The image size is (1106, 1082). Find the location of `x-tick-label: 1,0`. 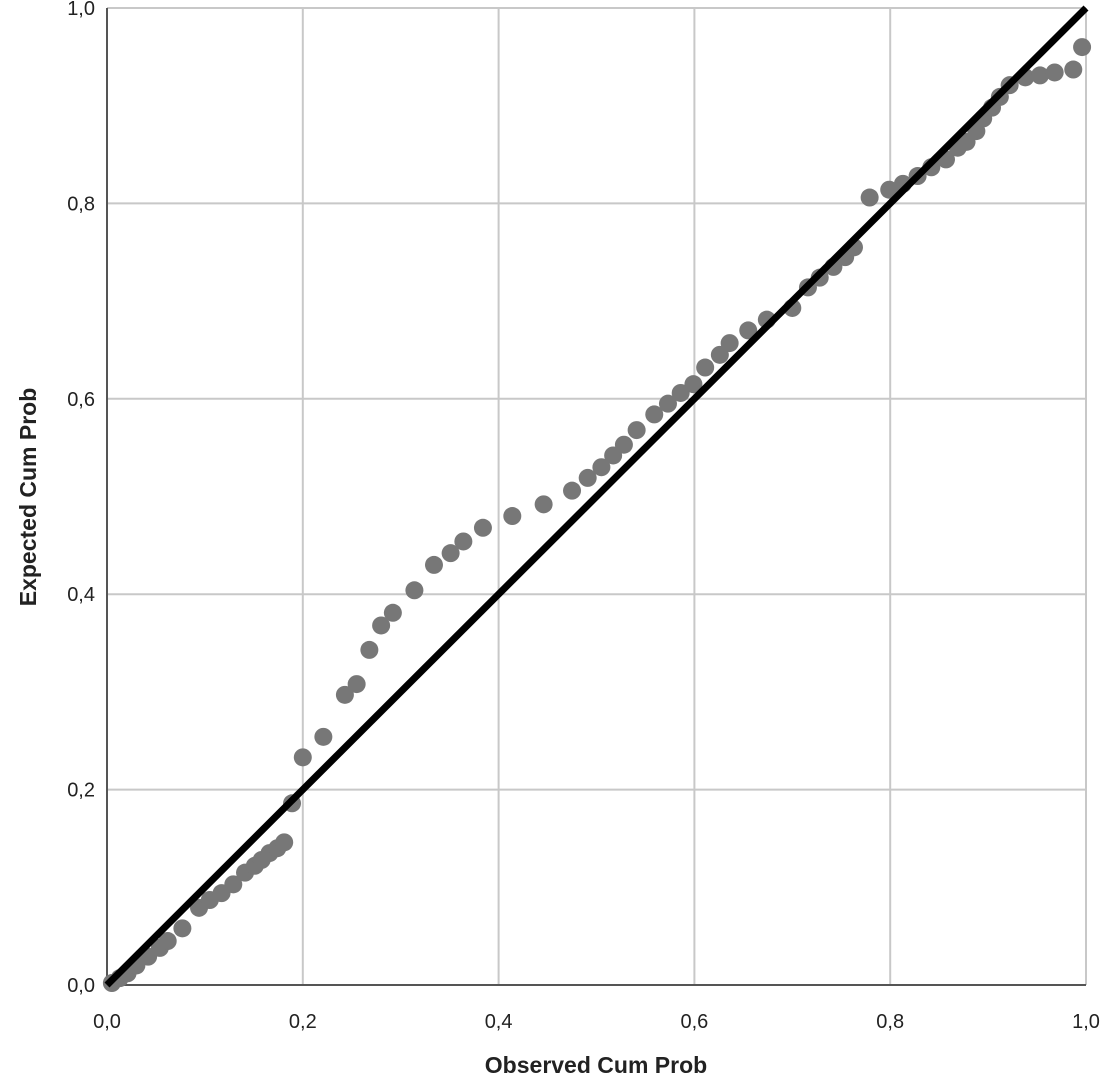

x-tick-label: 1,0 is located at coordinates (1086, 1022).